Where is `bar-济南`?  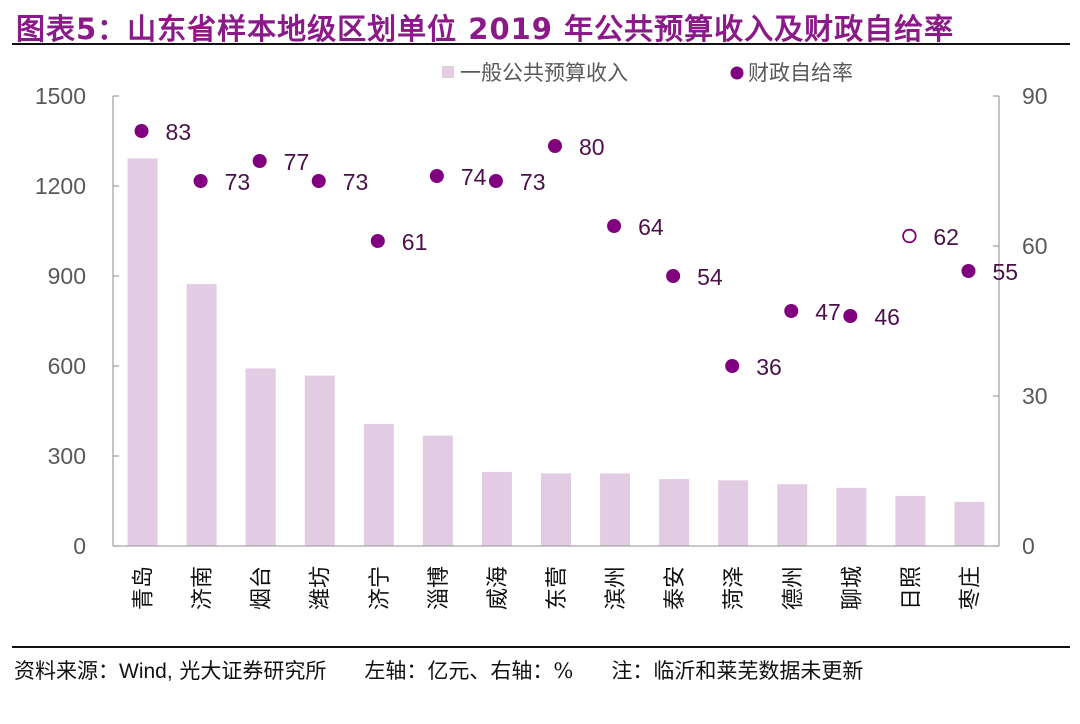
bar-济南 is located at coordinates (201, 415).